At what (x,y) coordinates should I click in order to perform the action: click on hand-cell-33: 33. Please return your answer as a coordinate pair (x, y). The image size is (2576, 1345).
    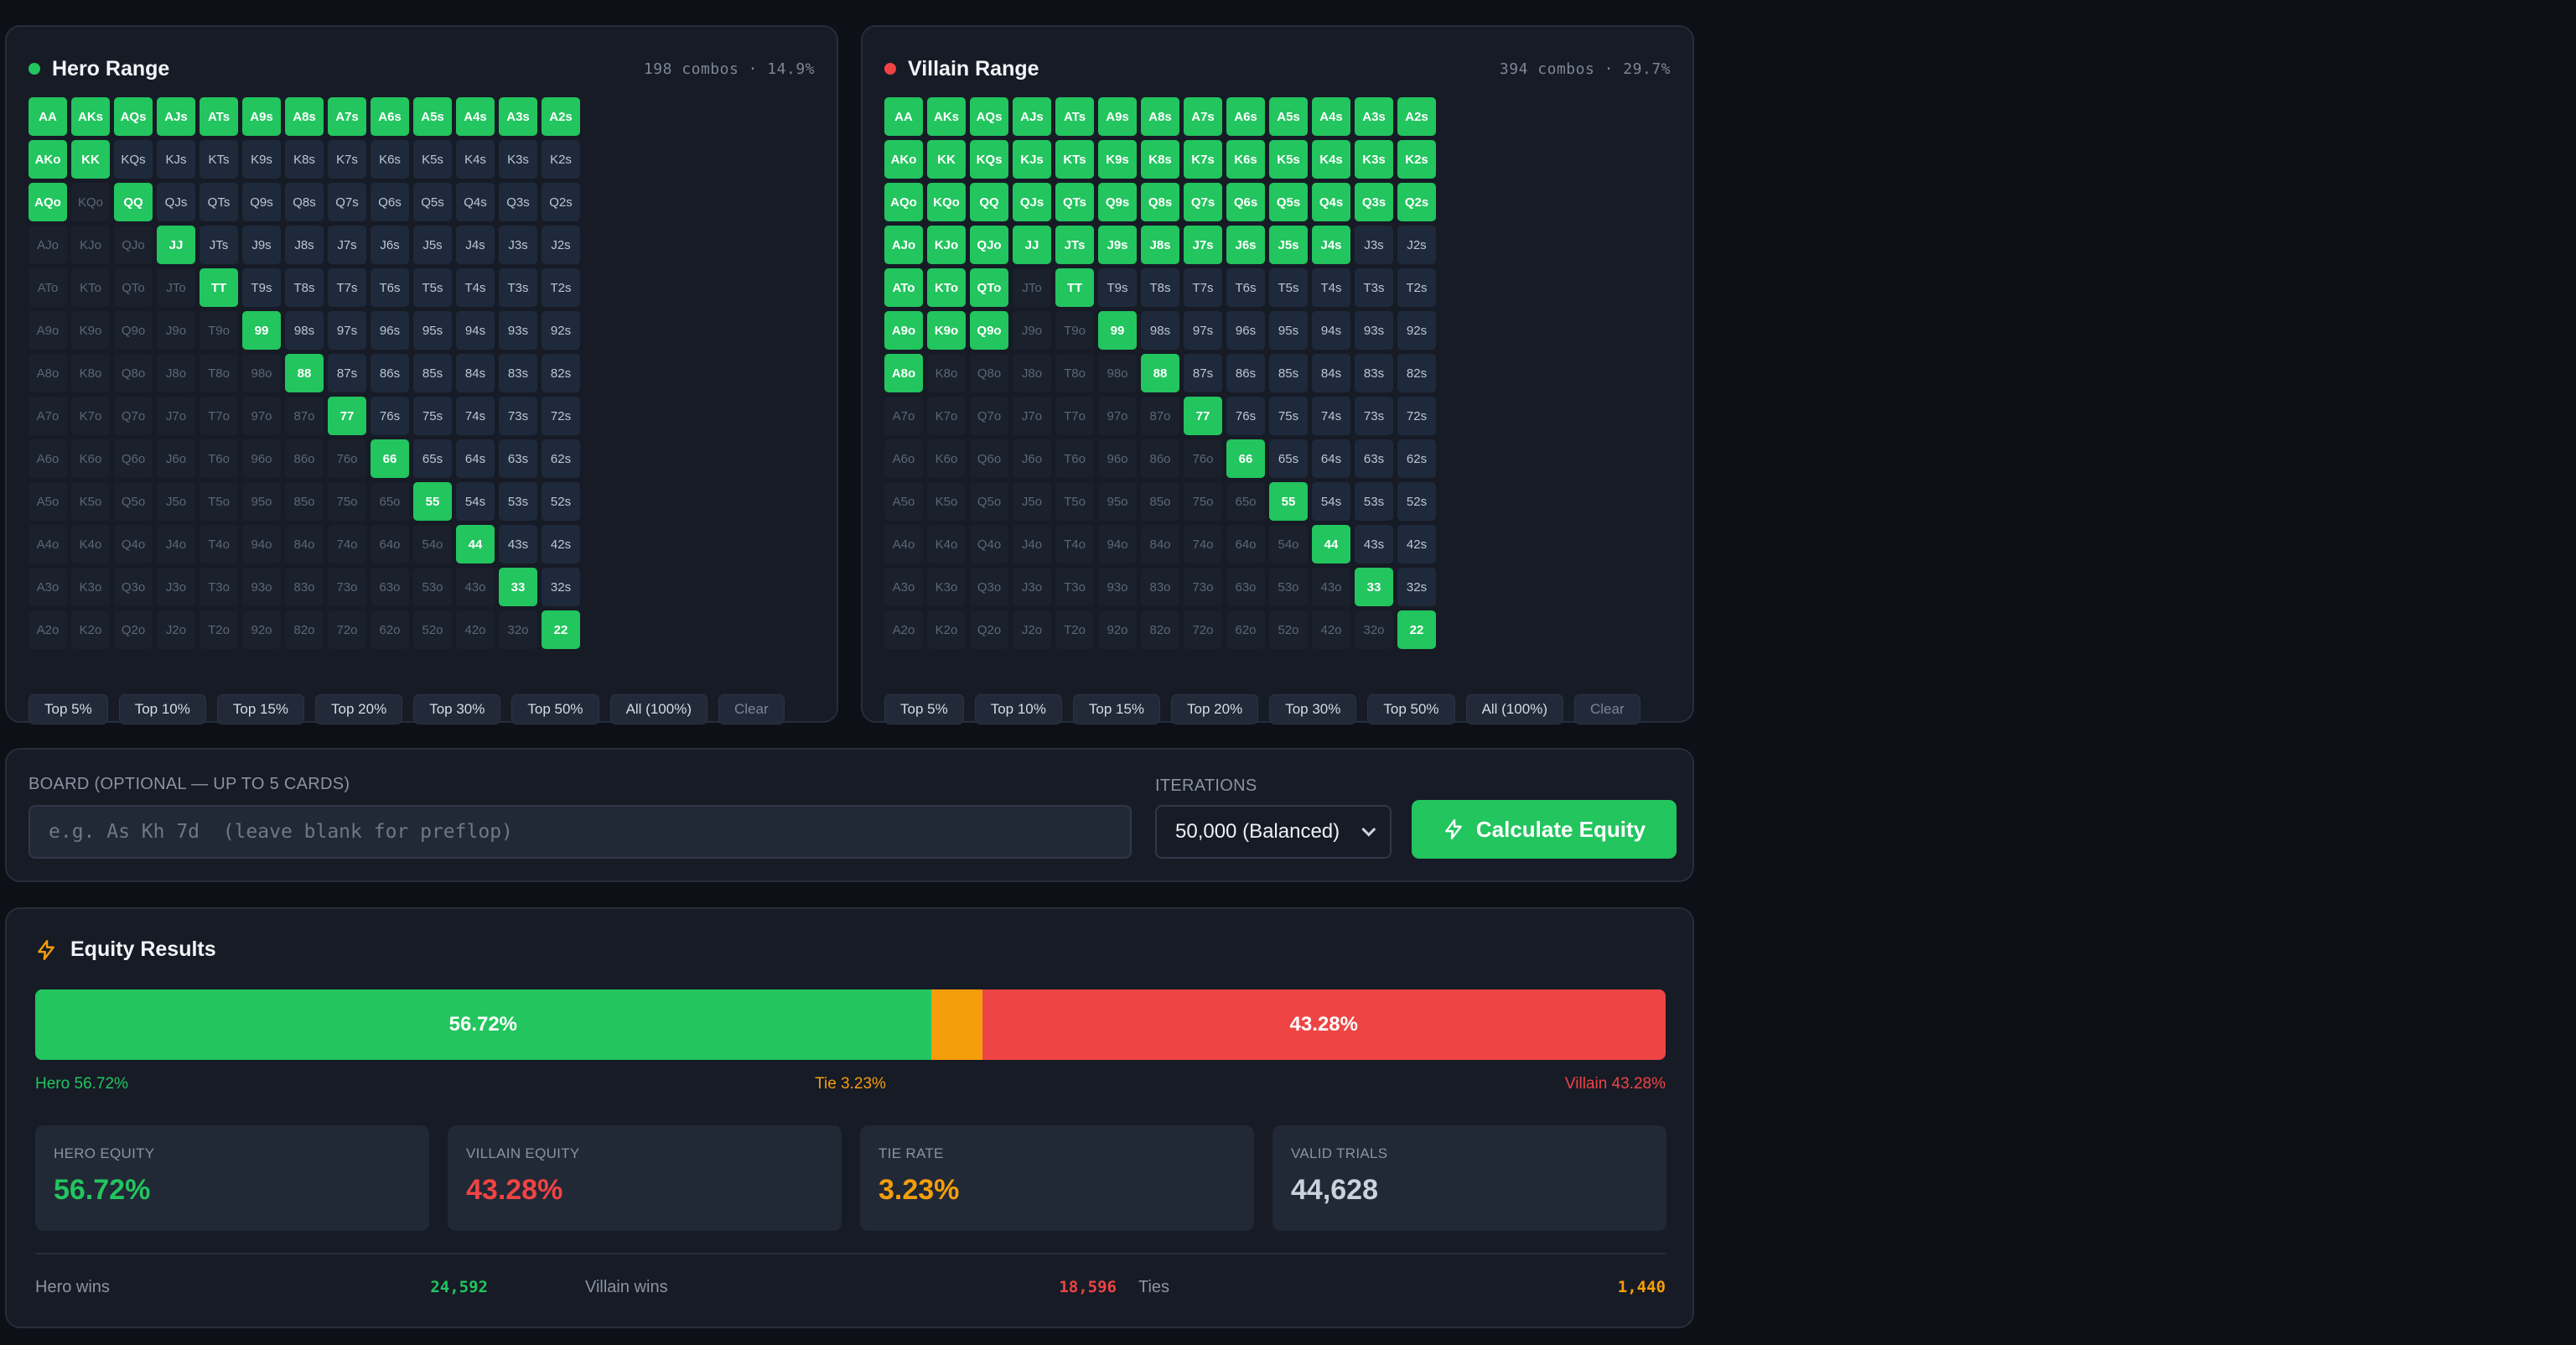
    Looking at the image, I should click on (1374, 587).